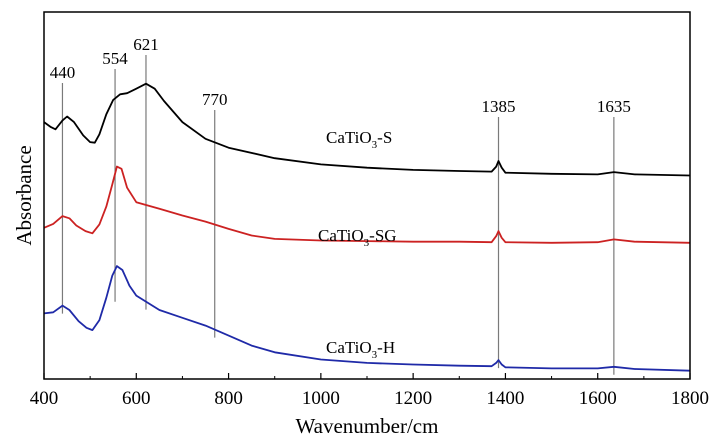 This screenshot has height=437, width=719. Describe the element at coordinates (115, 58) in the screenshot. I see `peak-label: 554` at that location.